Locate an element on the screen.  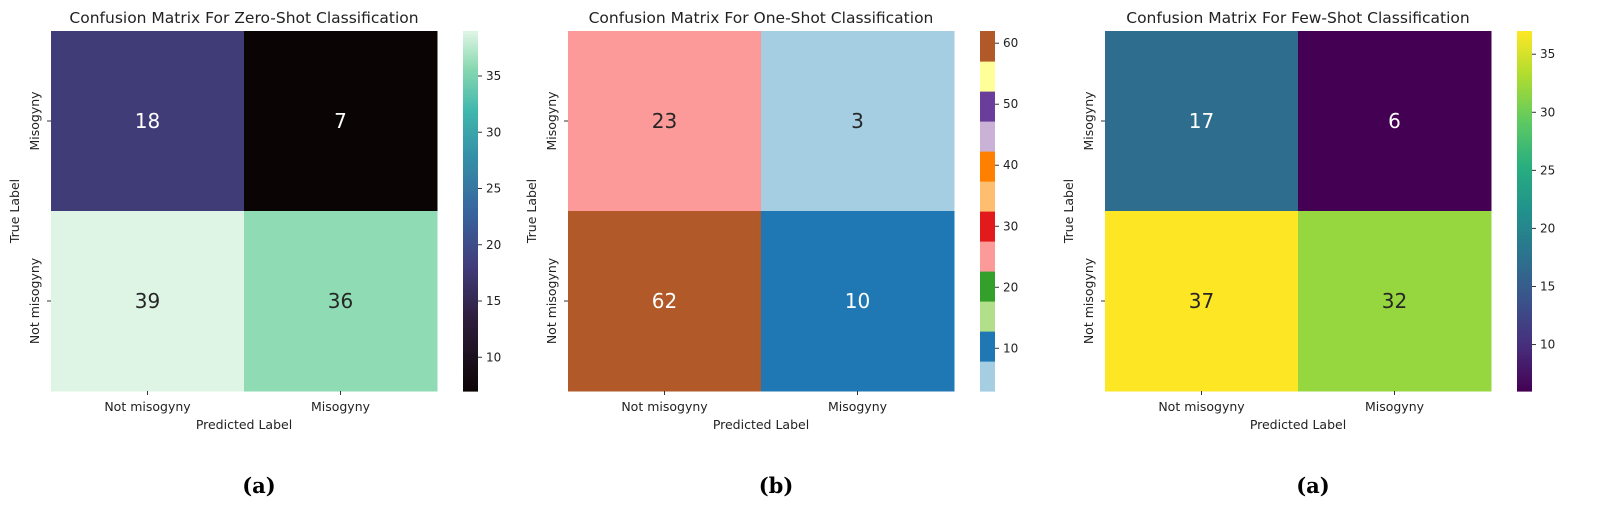
colorbar-tick-label: 30 is located at coordinates (493, 132).